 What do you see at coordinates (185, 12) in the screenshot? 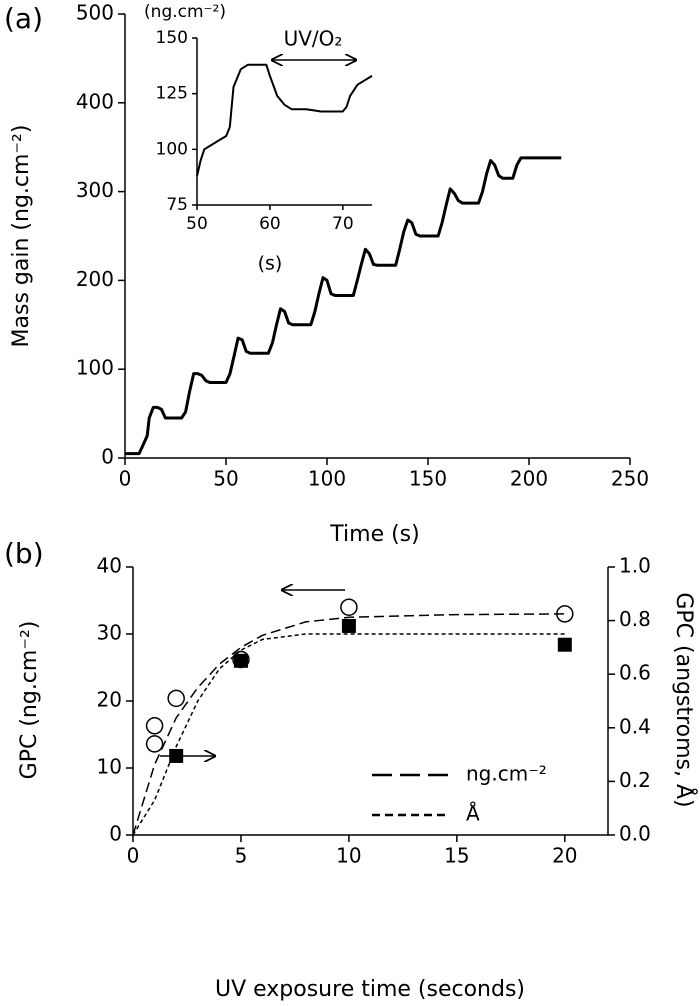
I see `y-axis-label: (ng.cm⁻²)` at bounding box center [185, 12].